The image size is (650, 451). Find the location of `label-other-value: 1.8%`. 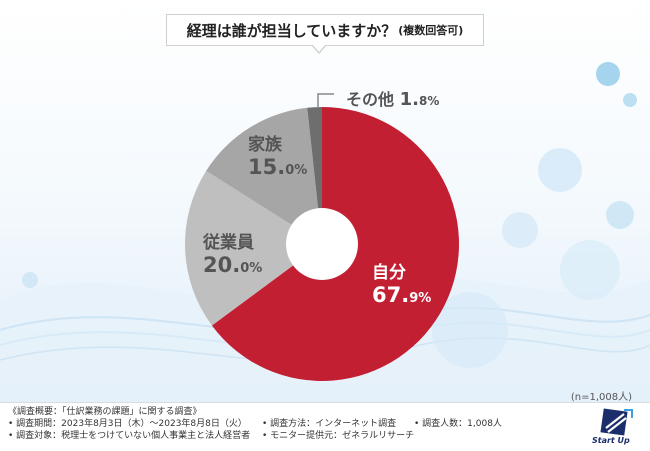

label-other-value: 1.8% is located at coordinates (419, 99).